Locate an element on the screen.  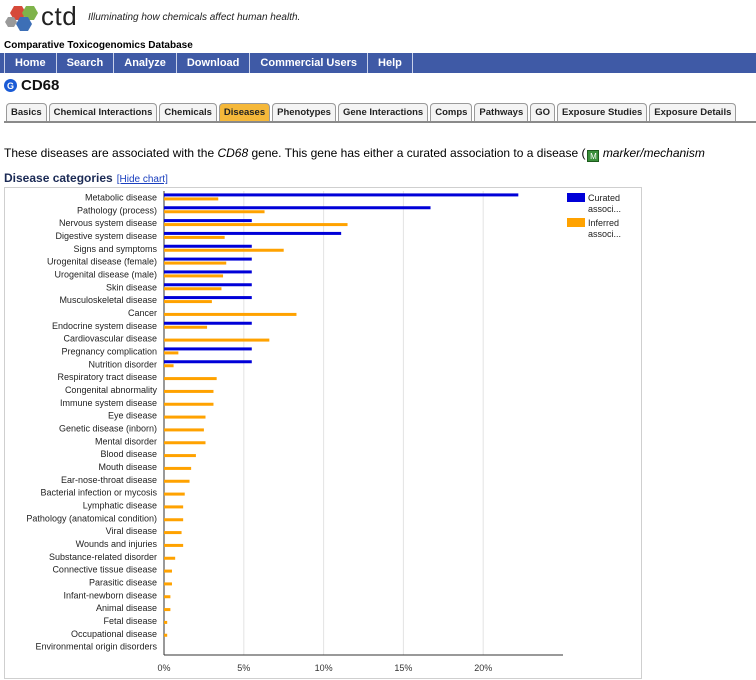
tab-comps: Comps is located at coordinates (451, 112).